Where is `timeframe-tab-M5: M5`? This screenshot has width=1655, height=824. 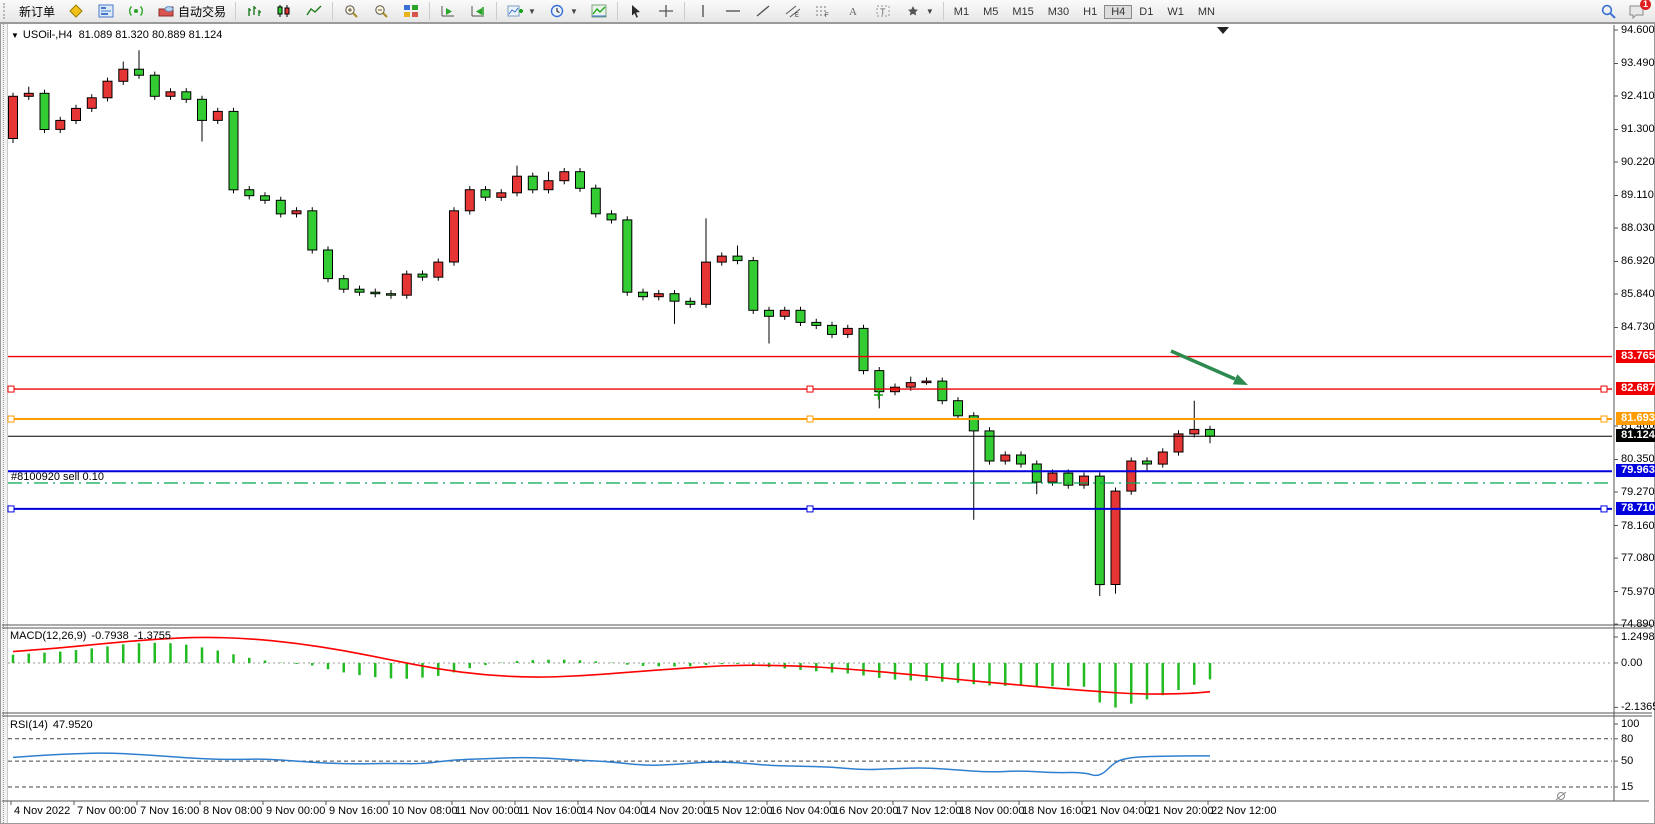 timeframe-tab-M5: M5 is located at coordinates (991, 12).